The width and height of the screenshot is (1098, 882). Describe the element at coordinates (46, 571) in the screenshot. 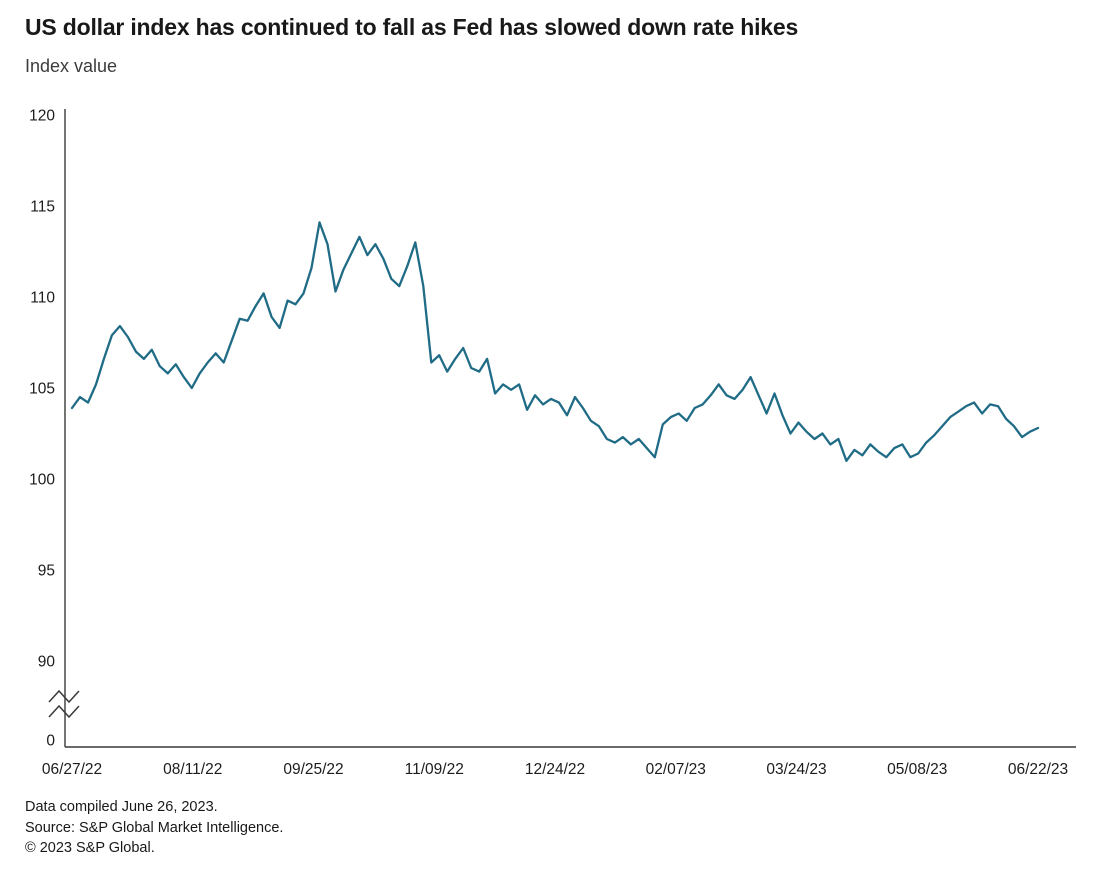

I see `y-tick-label-95: 95` at that location.